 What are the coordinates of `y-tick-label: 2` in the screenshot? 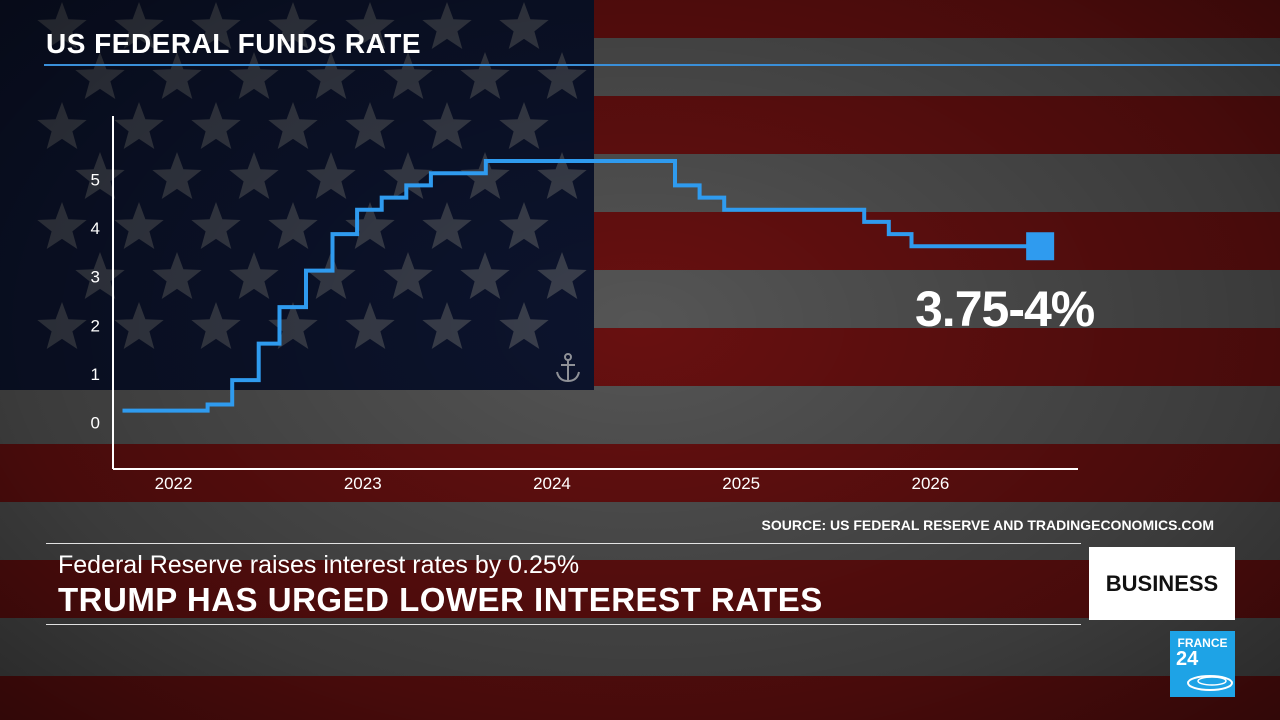 It's located at (95, 325).